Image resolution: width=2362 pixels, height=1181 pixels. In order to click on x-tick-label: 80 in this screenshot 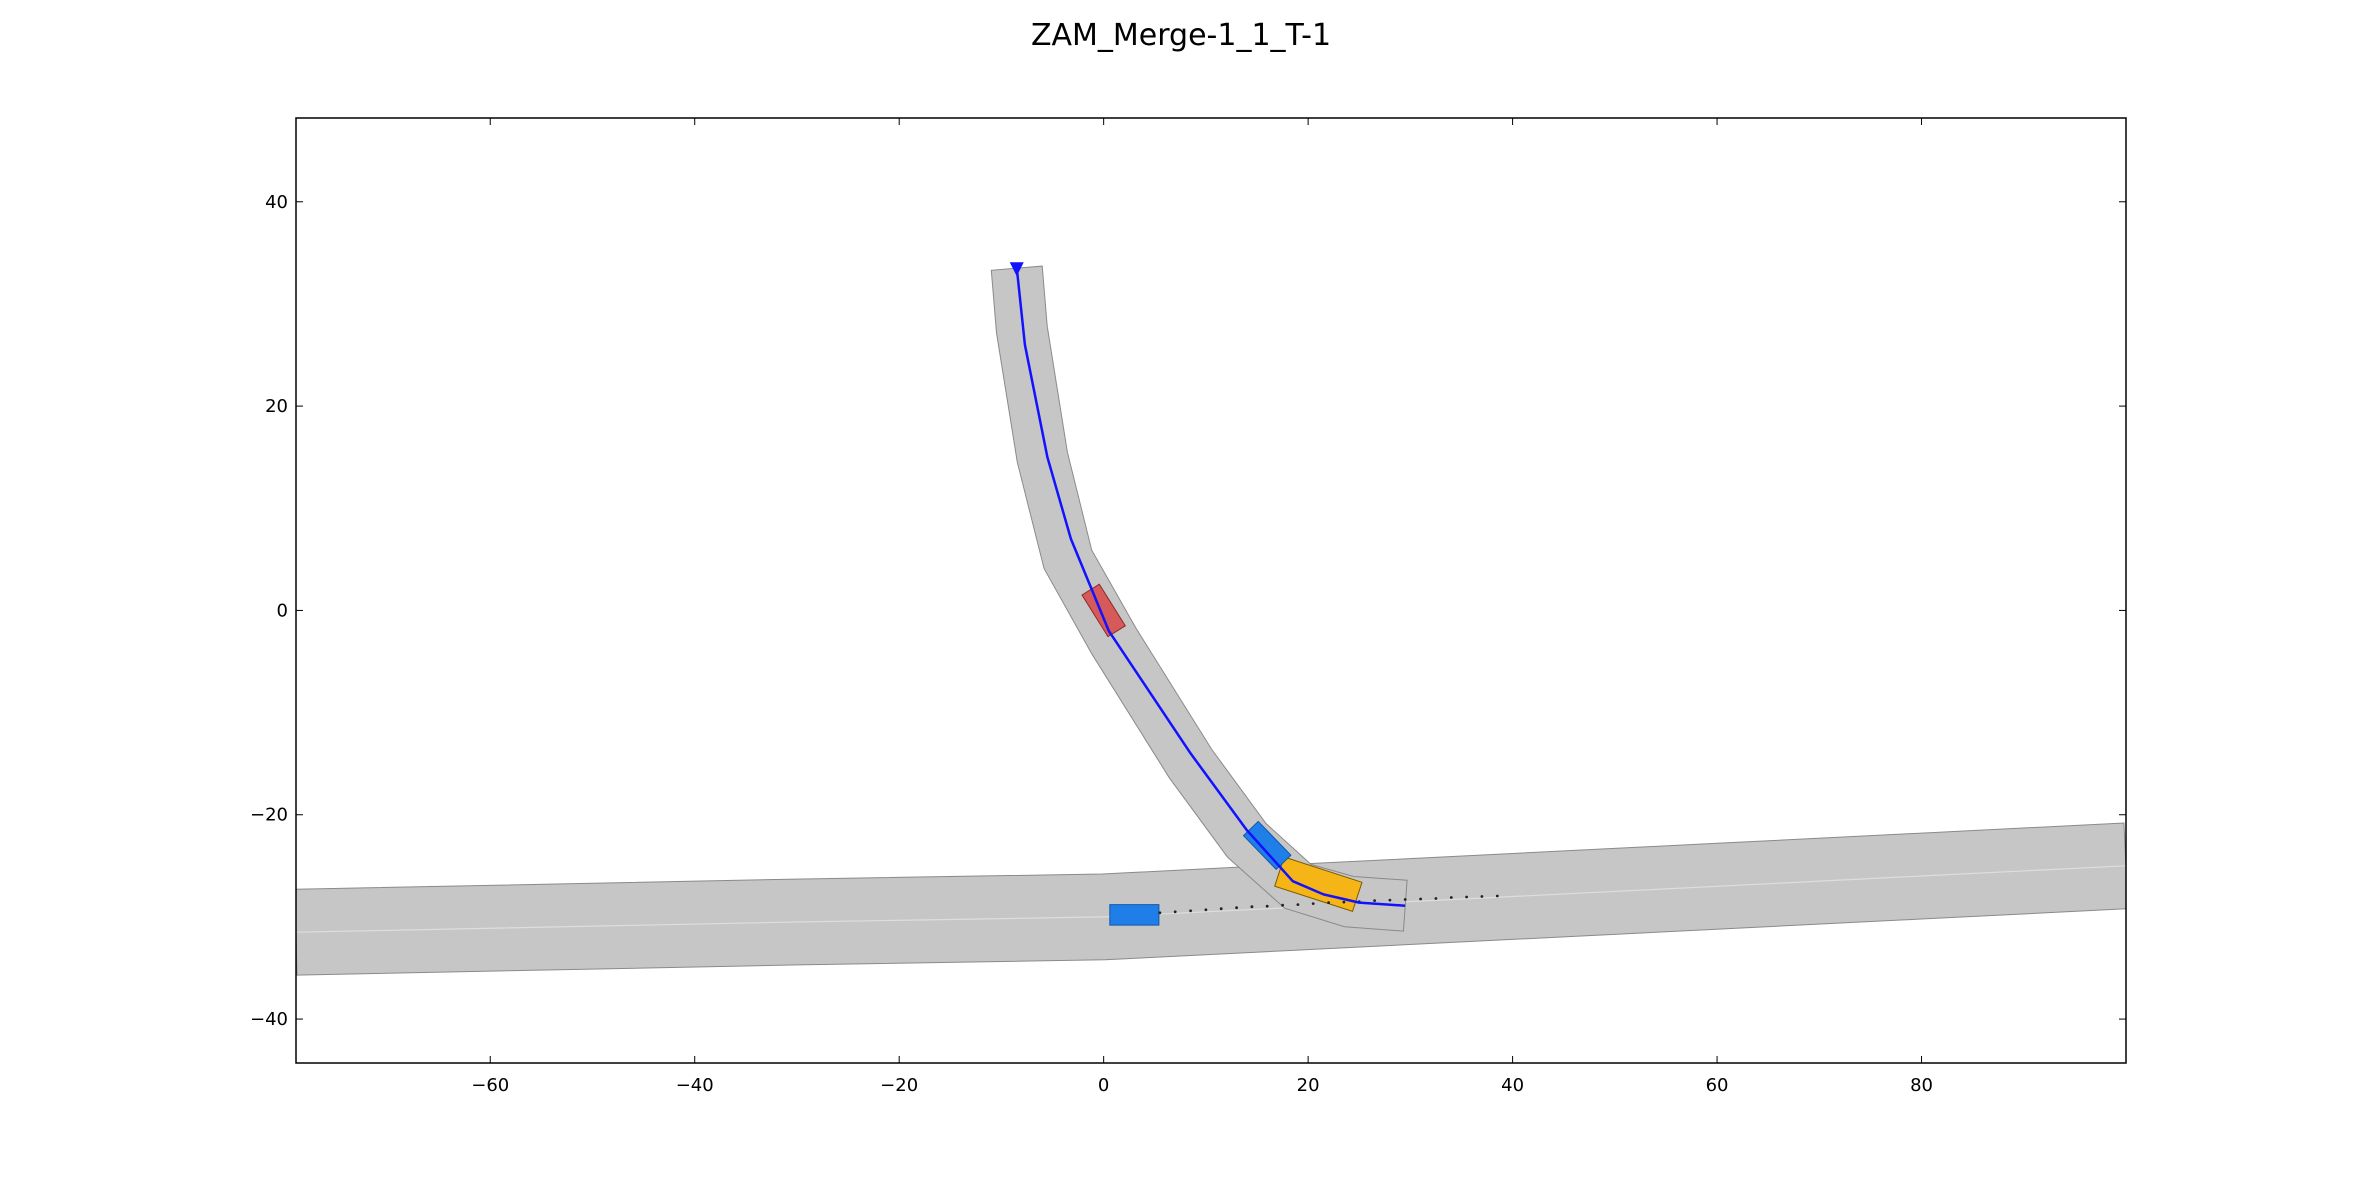, I will do `click(1921, 1085)`.